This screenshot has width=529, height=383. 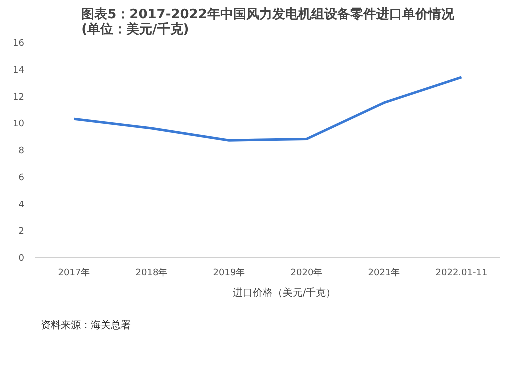 What do you see at coordinates (152, 273) in the screenshot?
I see `x-tick-label: 2018年` at bounding box center [152, 273].